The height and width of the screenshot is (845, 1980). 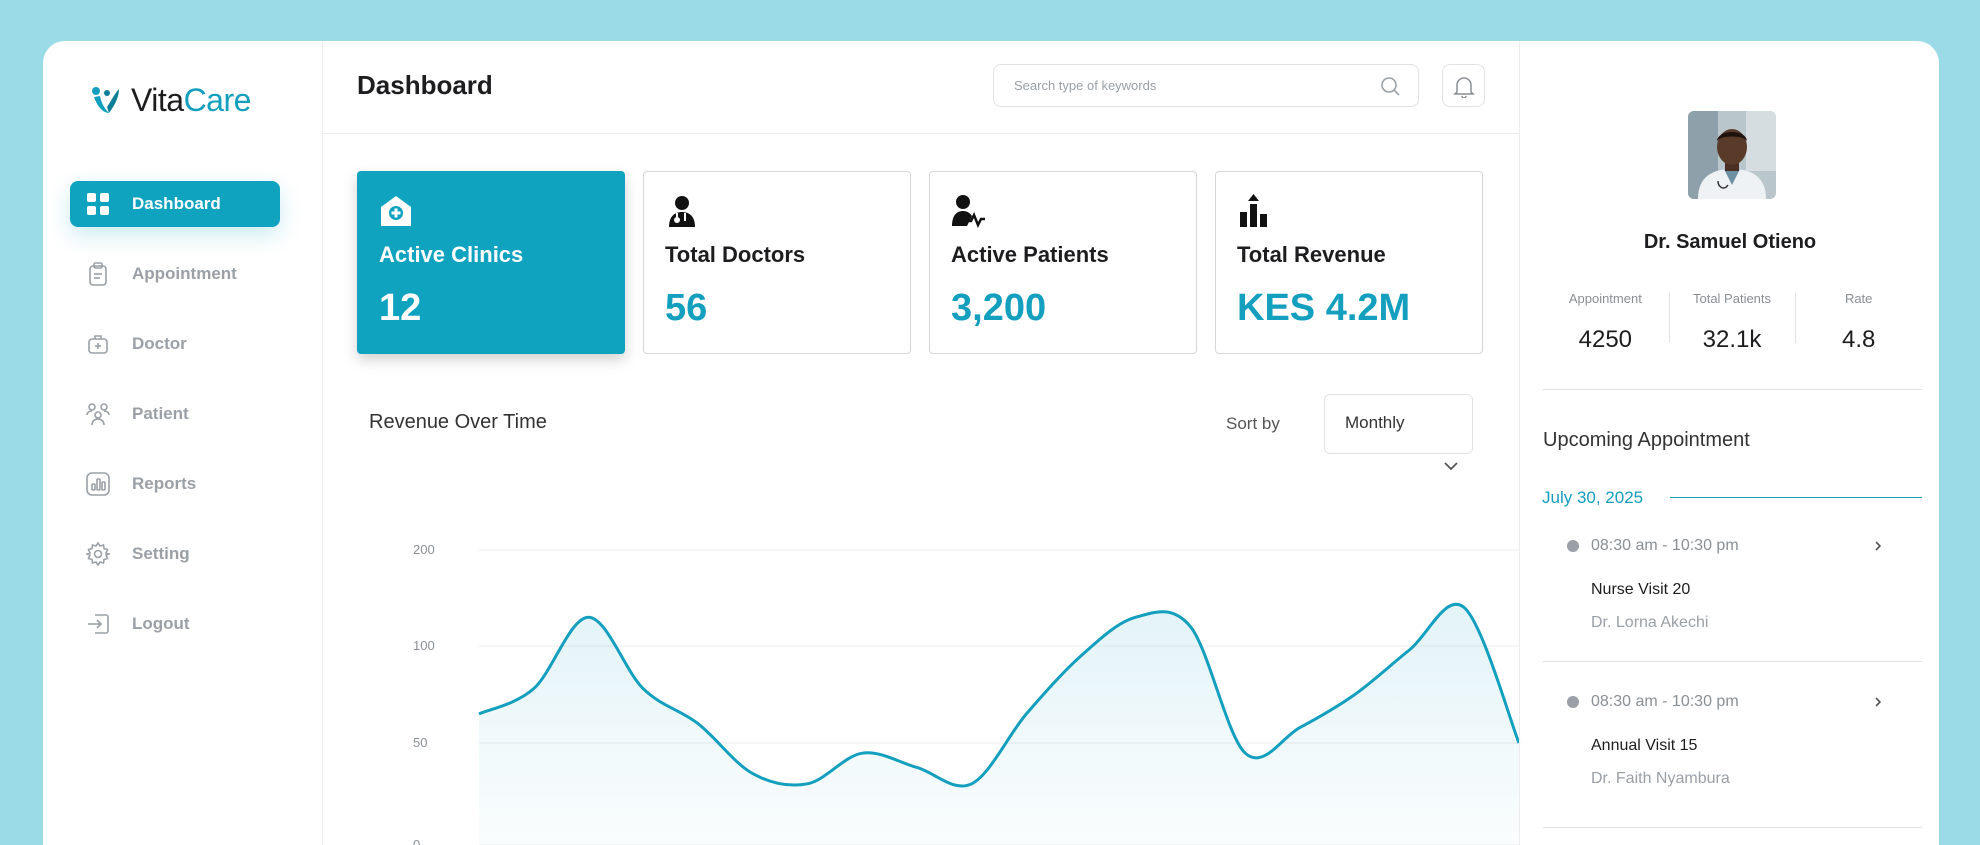 I want to click on sidebar-item-label: Dashboard, so click(x=176, y=203).